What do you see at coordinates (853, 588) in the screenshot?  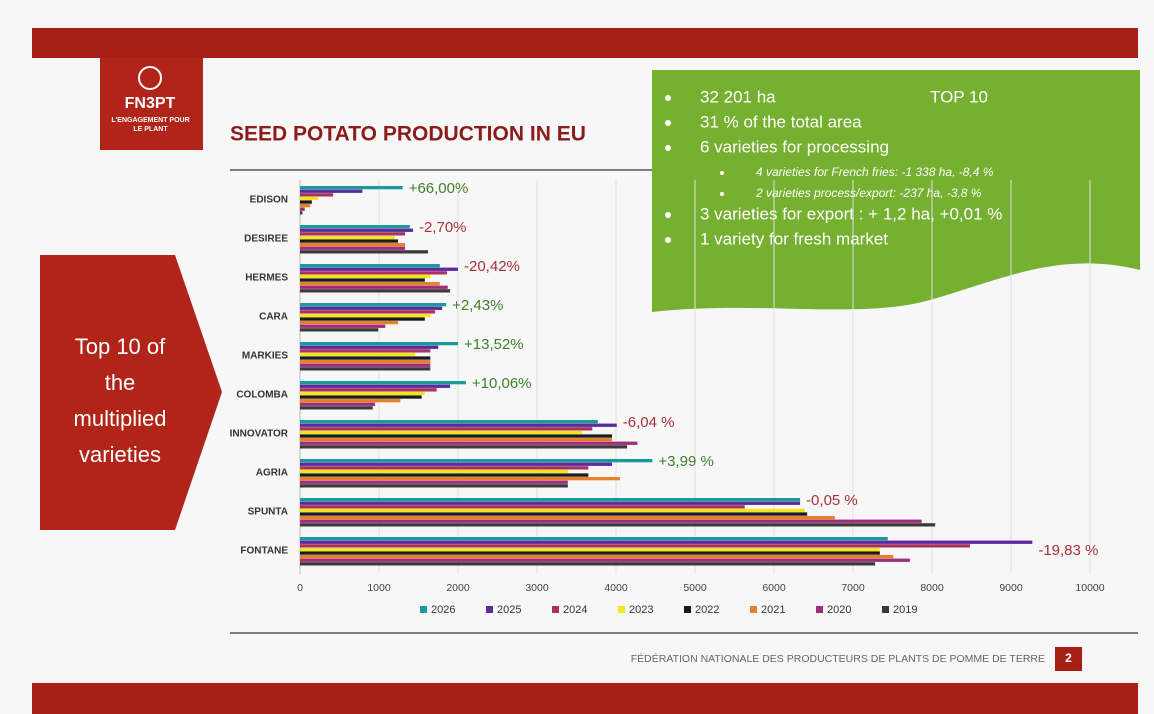 I see `x-tick-label: 7000` at bounding box center [853, 588].